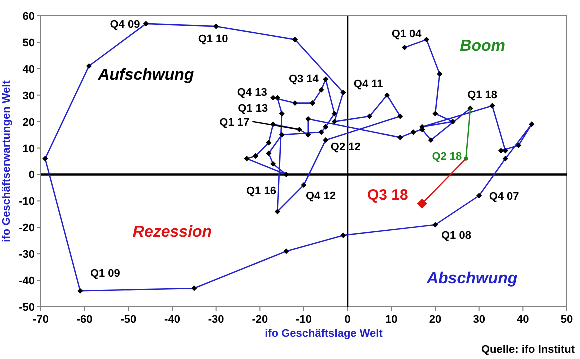 The image size is (580, 359). I want to click on annotation: Rezession, so click(172, 233).